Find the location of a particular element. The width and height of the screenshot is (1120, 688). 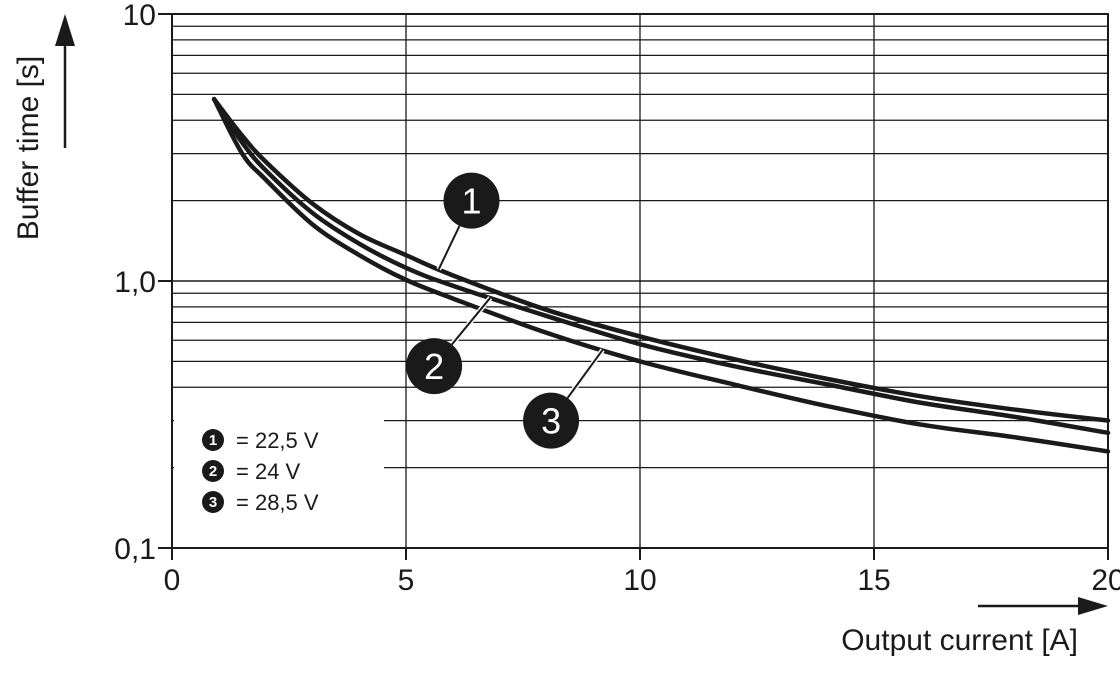

x-tick-label: 5 is located at coordinates (406, 580).